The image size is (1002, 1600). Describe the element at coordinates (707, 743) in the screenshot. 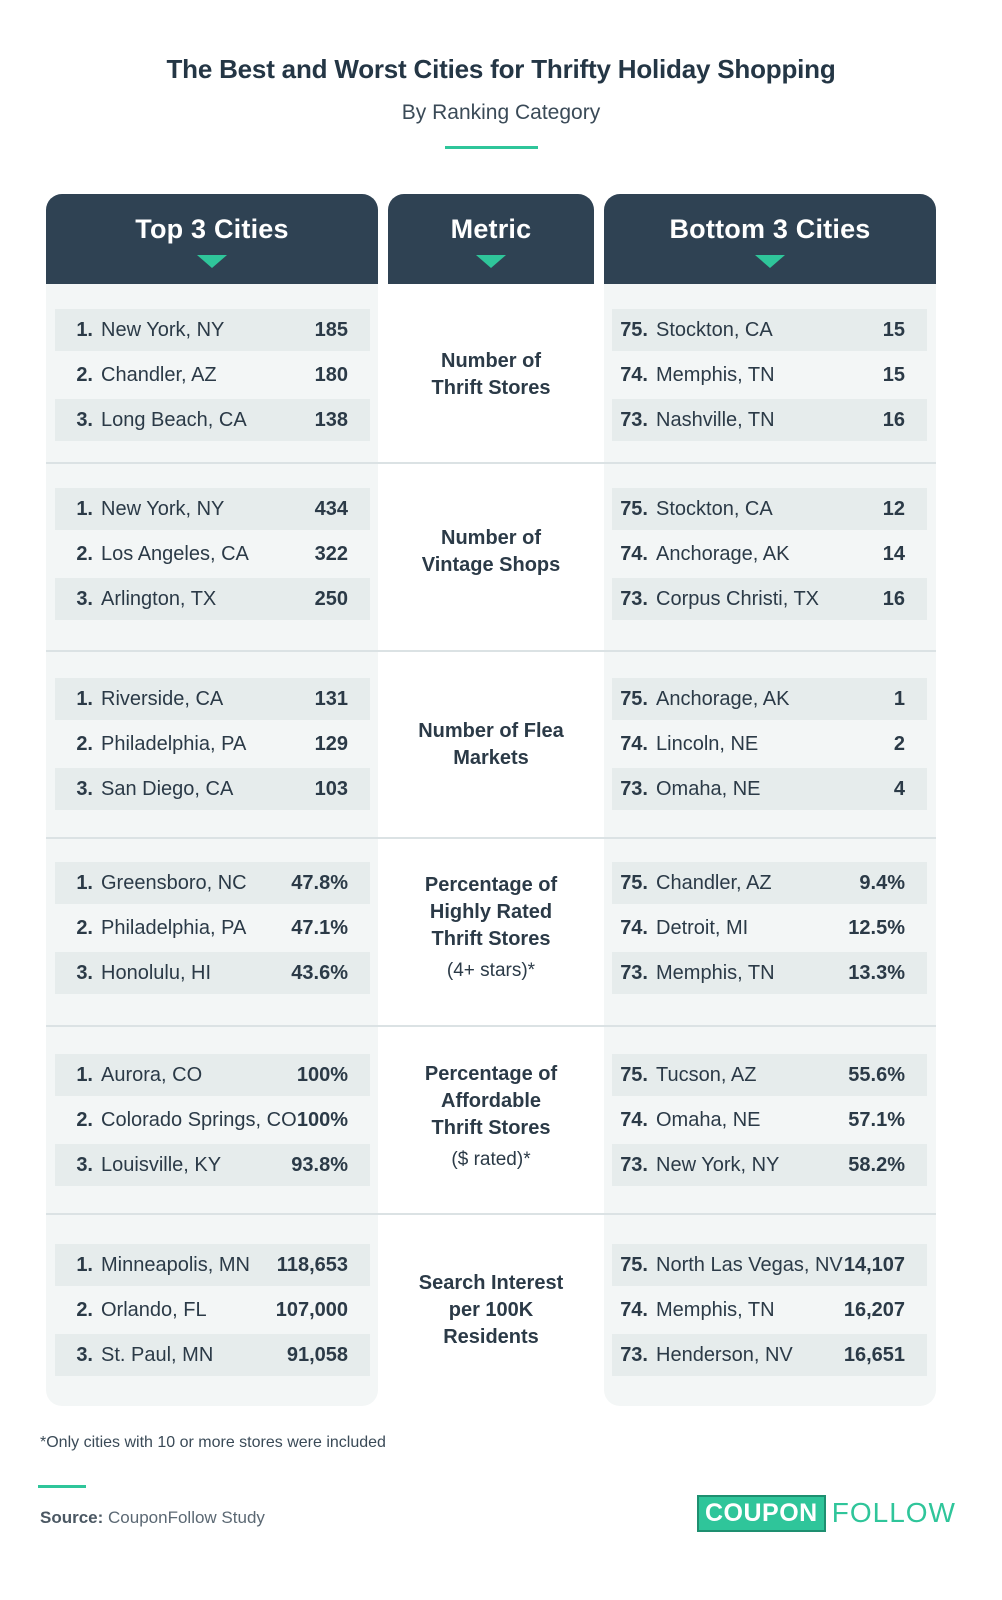

I see `city-name: Lincoln, NE` at that location.